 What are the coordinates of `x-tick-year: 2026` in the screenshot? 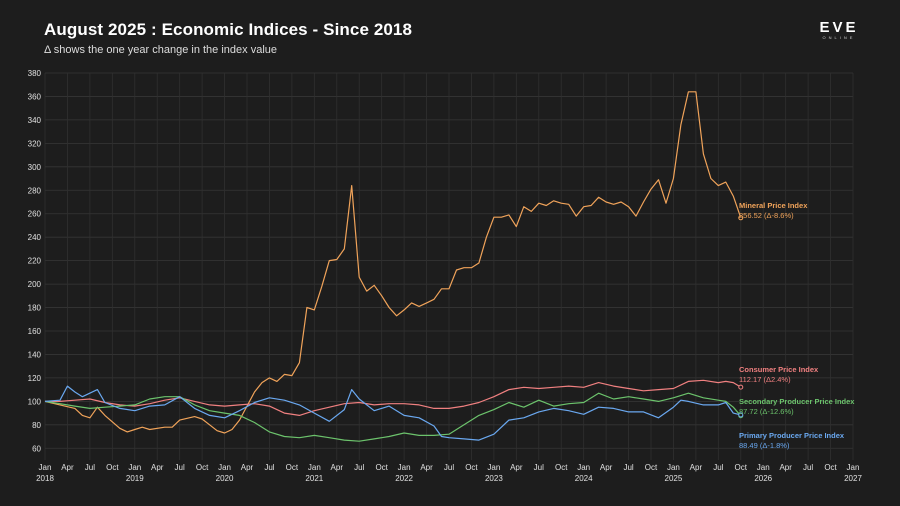 It's located at (763, 478).